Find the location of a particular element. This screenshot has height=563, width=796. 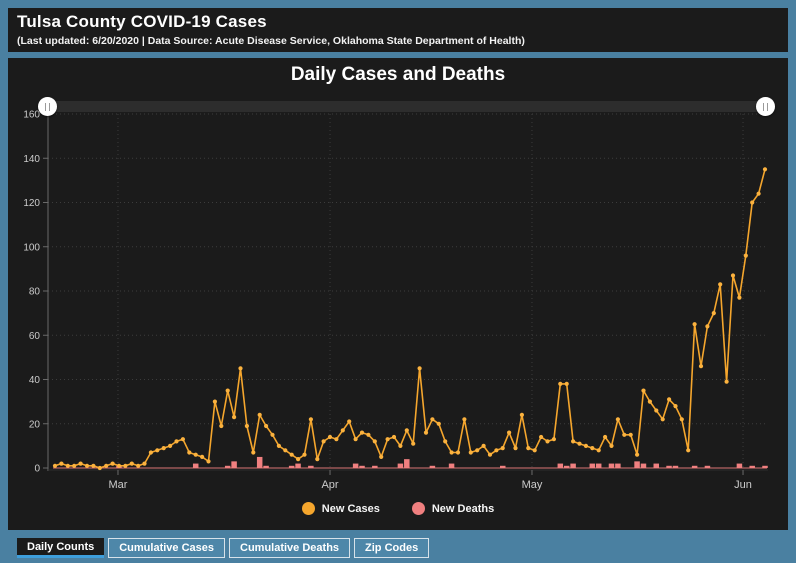

chart-legend: New Cases New Deaths is located at coordinates (398, 508).